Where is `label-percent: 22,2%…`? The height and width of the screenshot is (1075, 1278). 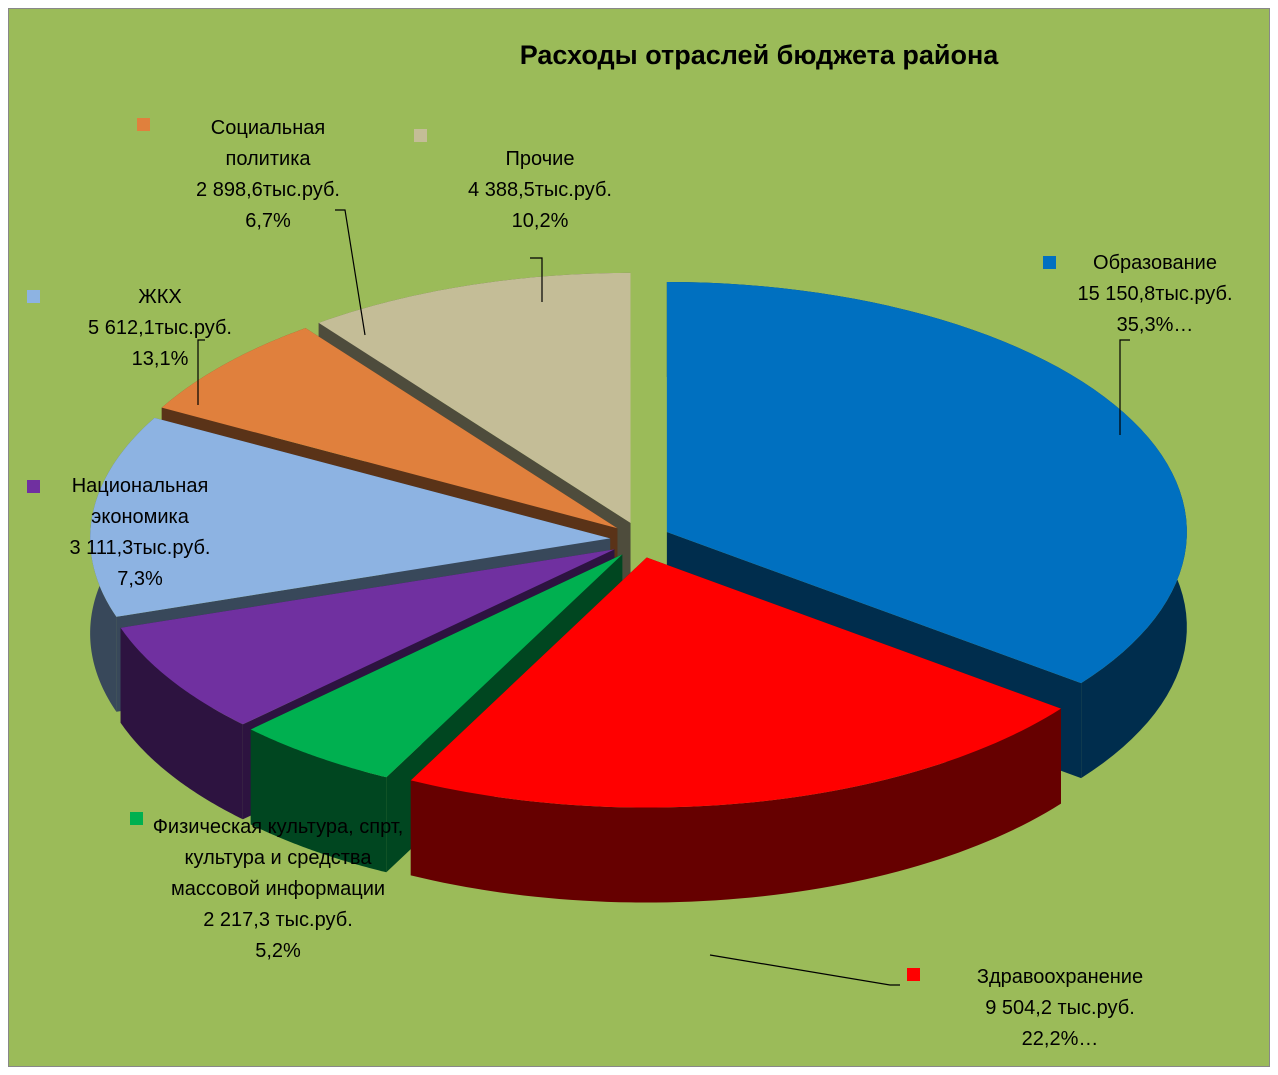
label-percent: 22,2%… is located at coordinates (1060, 1039).